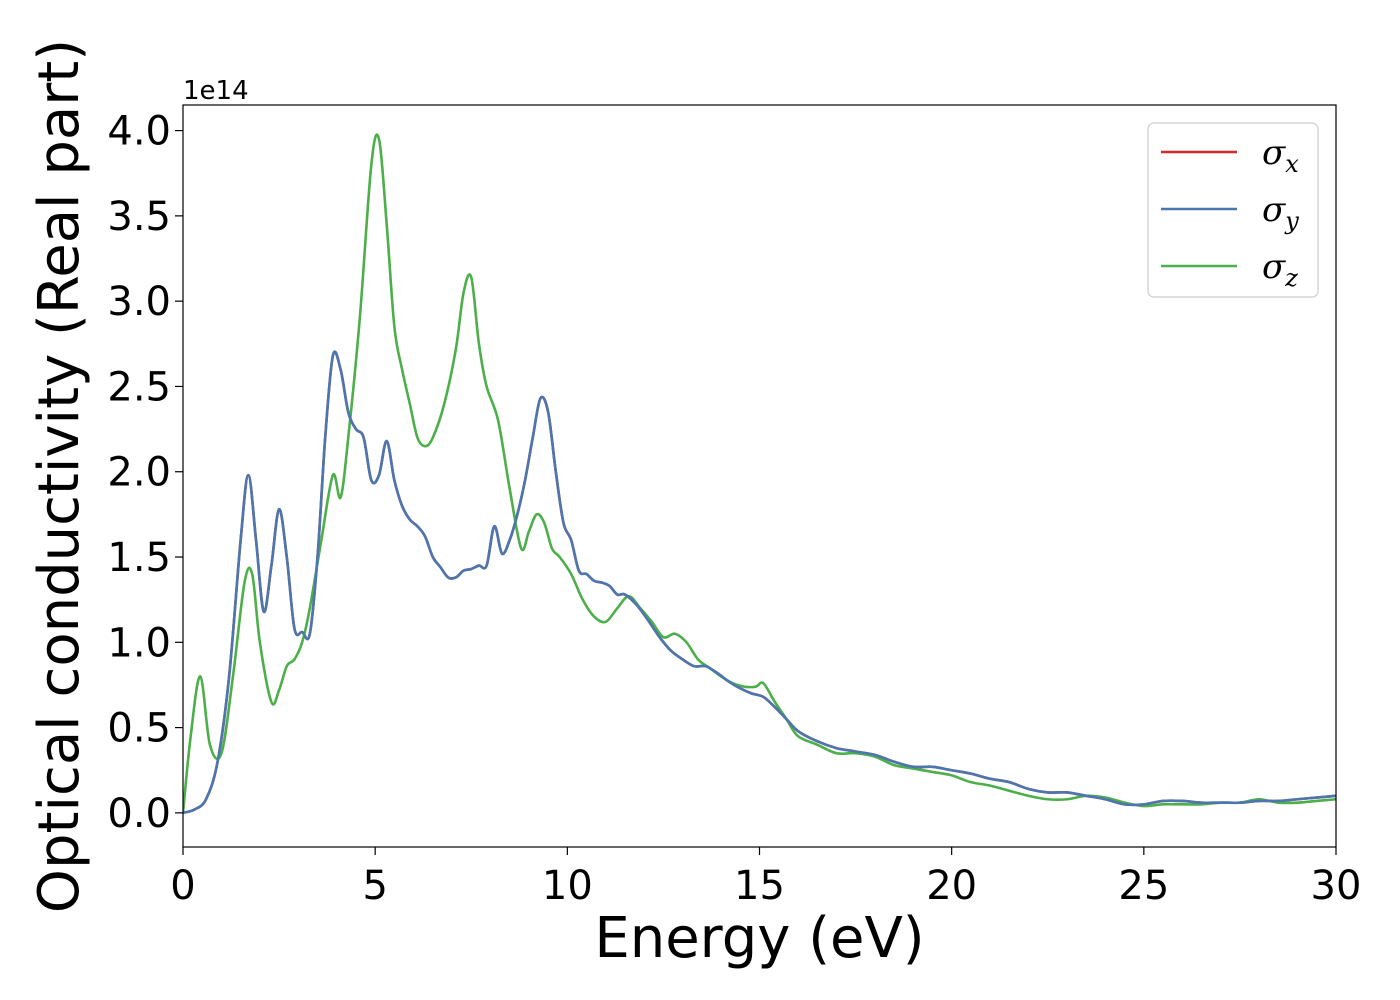 The width and height of the screenshot is (1400, 1000). Describe the element at coordinates (1280, 269) in the screenshot. I see `legend-label-z: σz` at that location.